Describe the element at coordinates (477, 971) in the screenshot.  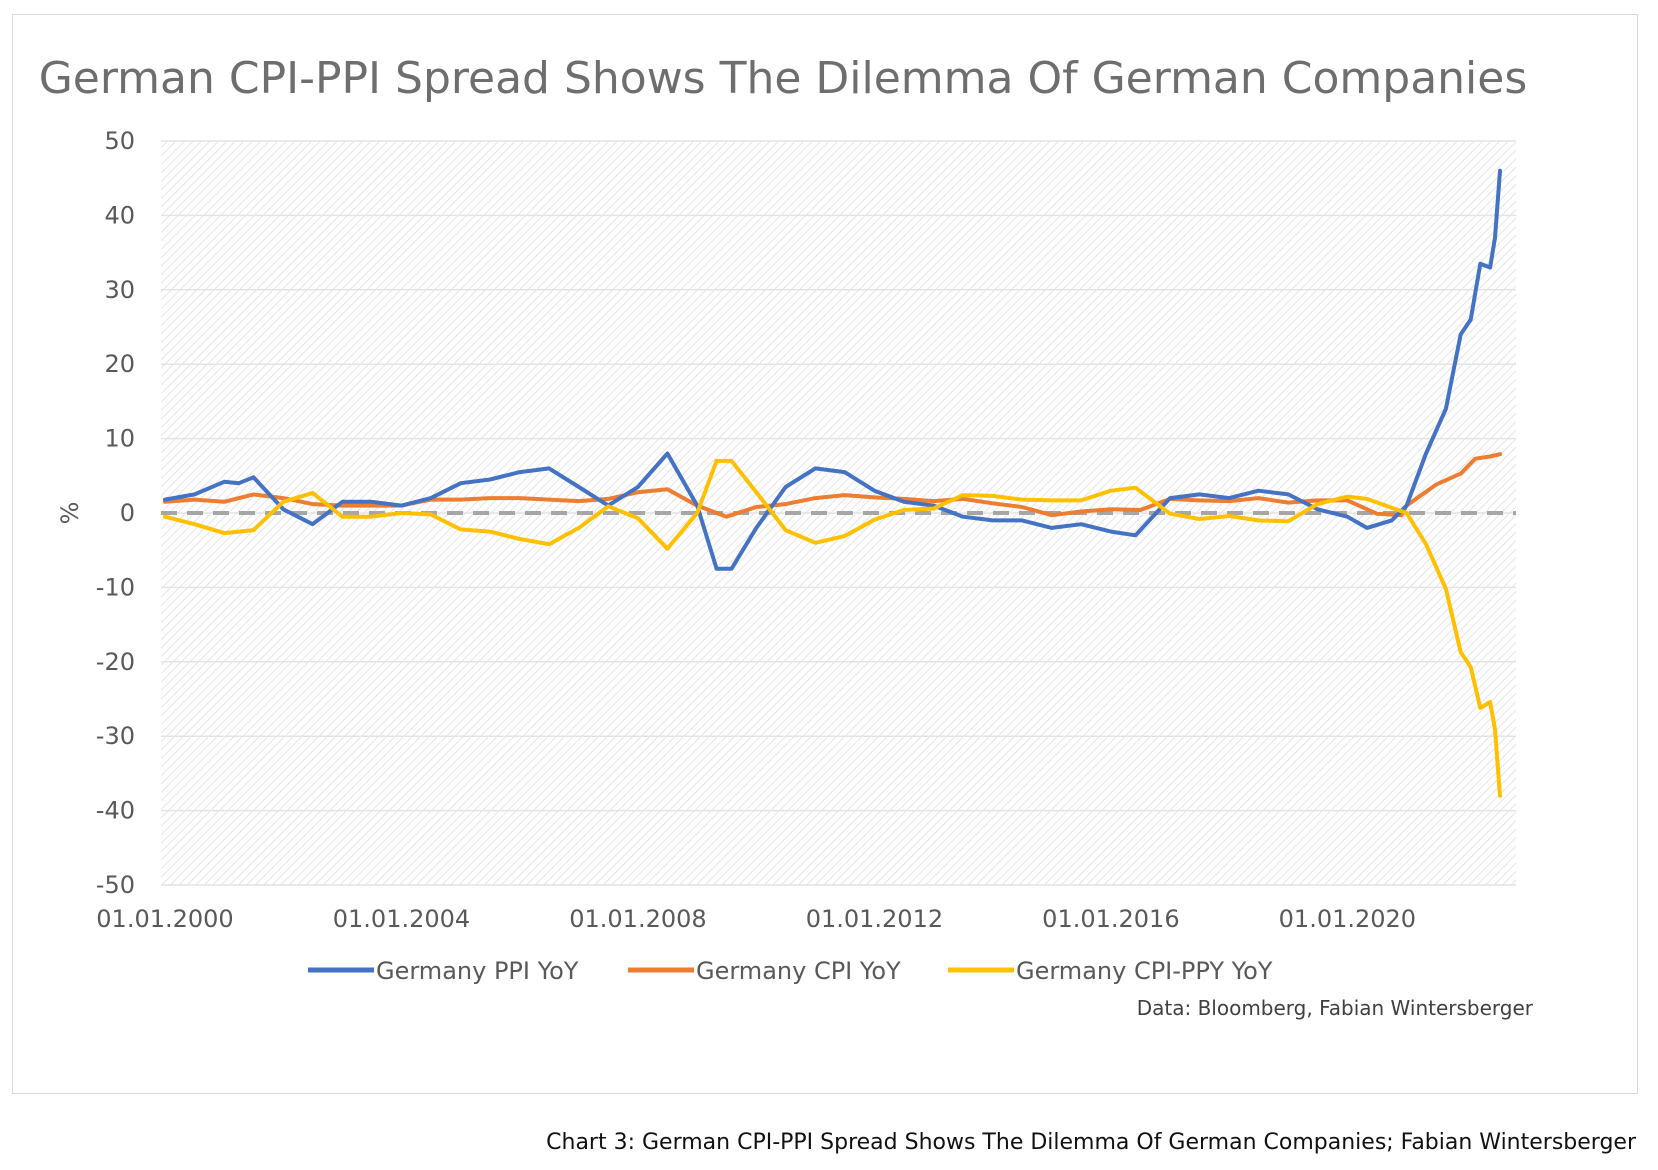
I see `legend-label: Germany PPI YoY` at that location.